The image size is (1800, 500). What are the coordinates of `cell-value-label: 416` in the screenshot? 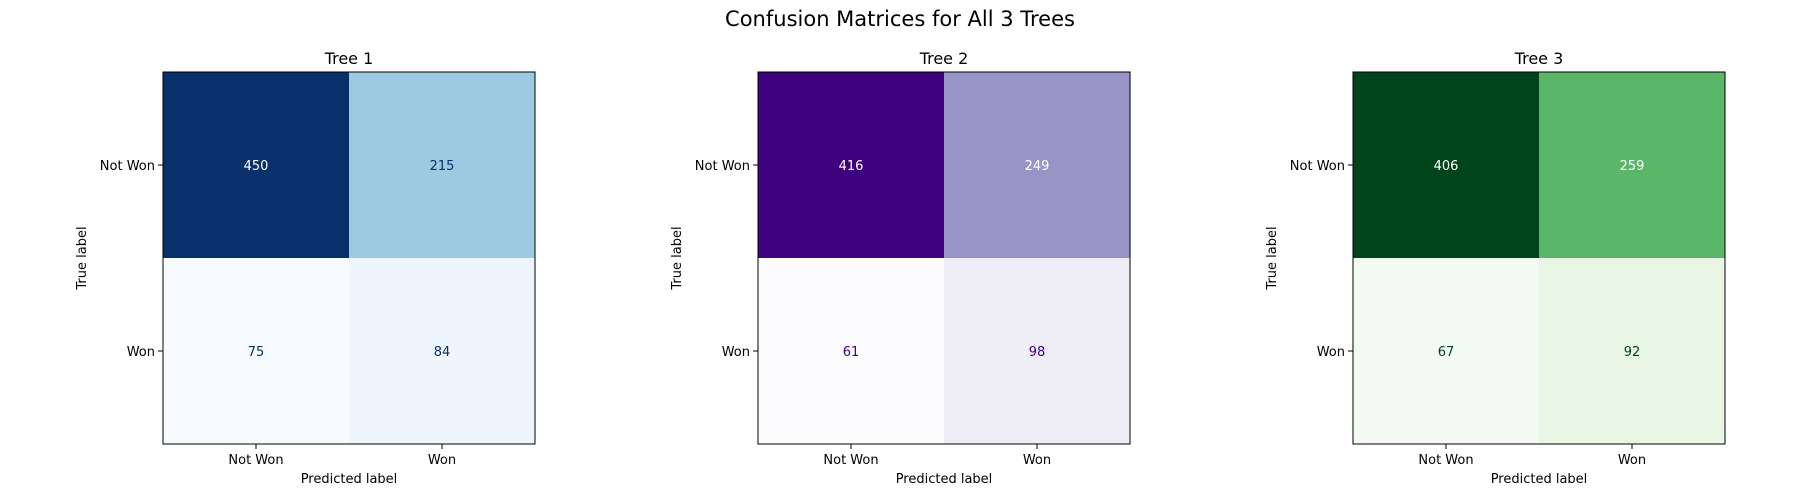 It's located at (851, 166).